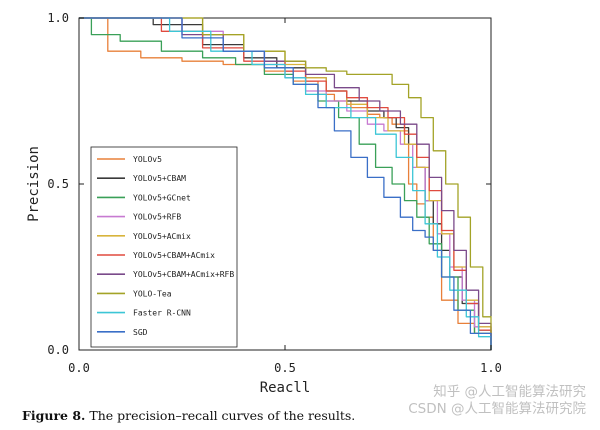  Describe the element at coordinates (159, 178) in the screenshot. I see `legend-label: YOLOv5+CBAM` at that location.